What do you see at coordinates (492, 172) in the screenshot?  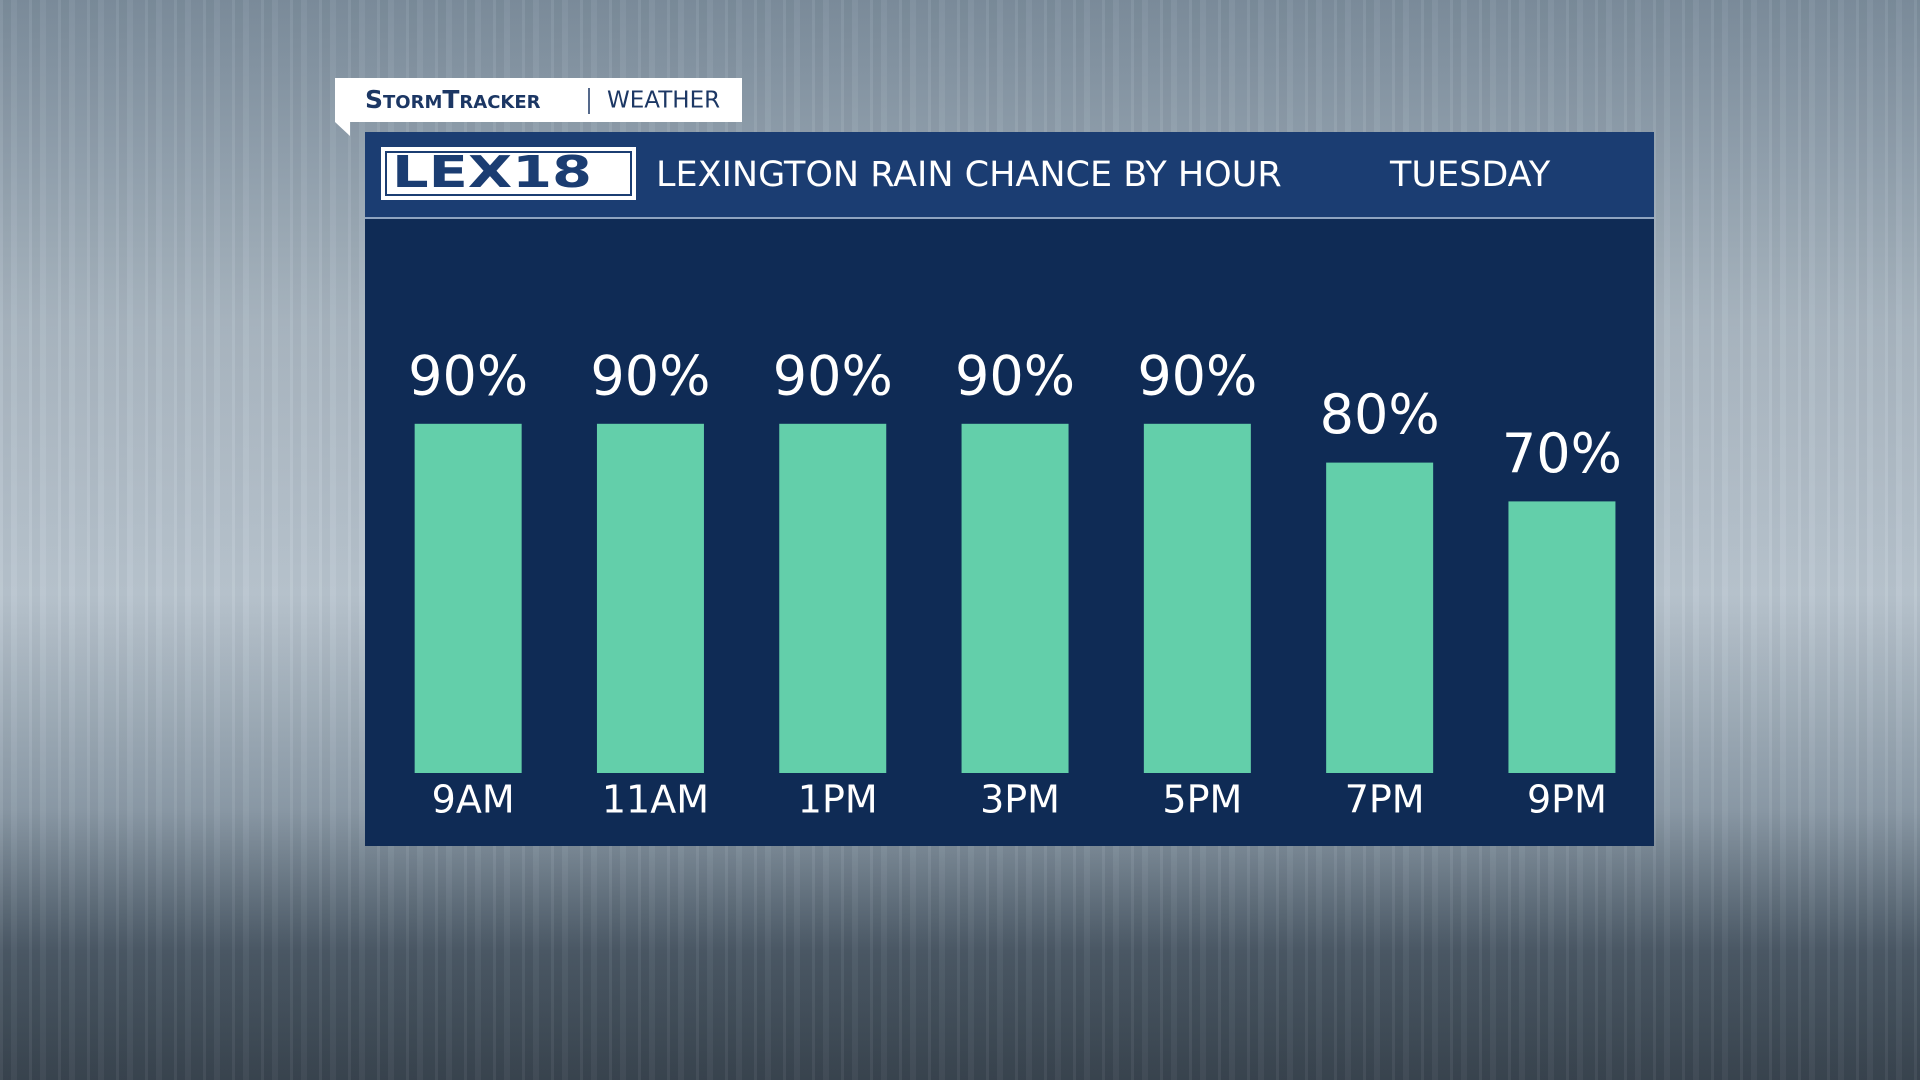 I see `logo: LEX18` at bounding box center [492, 172].